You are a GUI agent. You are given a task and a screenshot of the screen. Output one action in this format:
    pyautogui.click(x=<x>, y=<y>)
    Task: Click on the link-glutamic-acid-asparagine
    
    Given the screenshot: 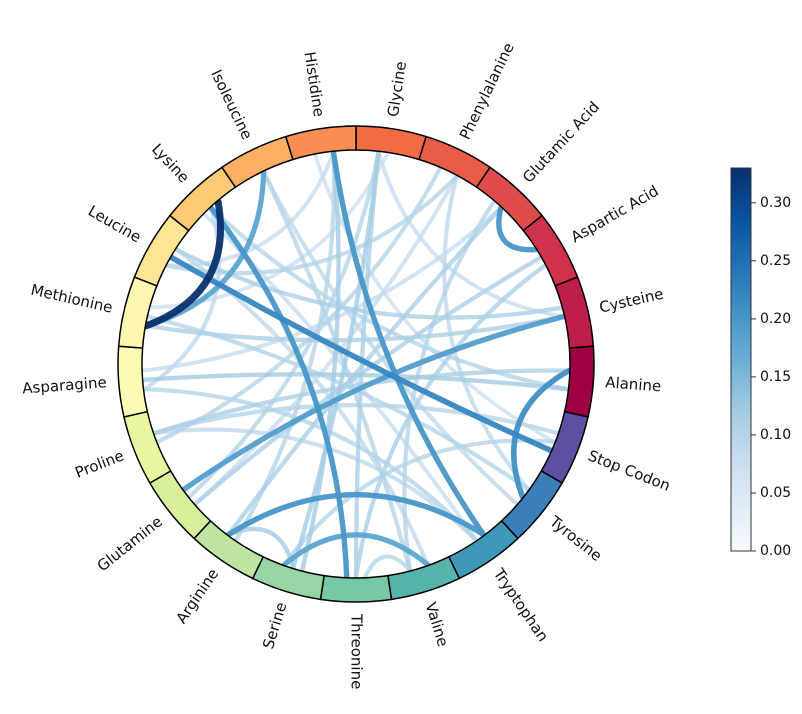 What is the action you would take?
    pyautogui.click(x=322, y=289)
    